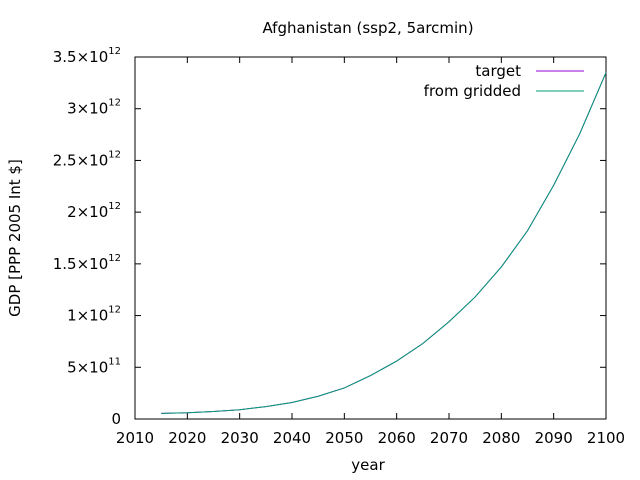 This screenshot has height=480, width=640. I want to click on chart-title: Afghanistan (ssp2, 5arcmin), so click(367, 28).